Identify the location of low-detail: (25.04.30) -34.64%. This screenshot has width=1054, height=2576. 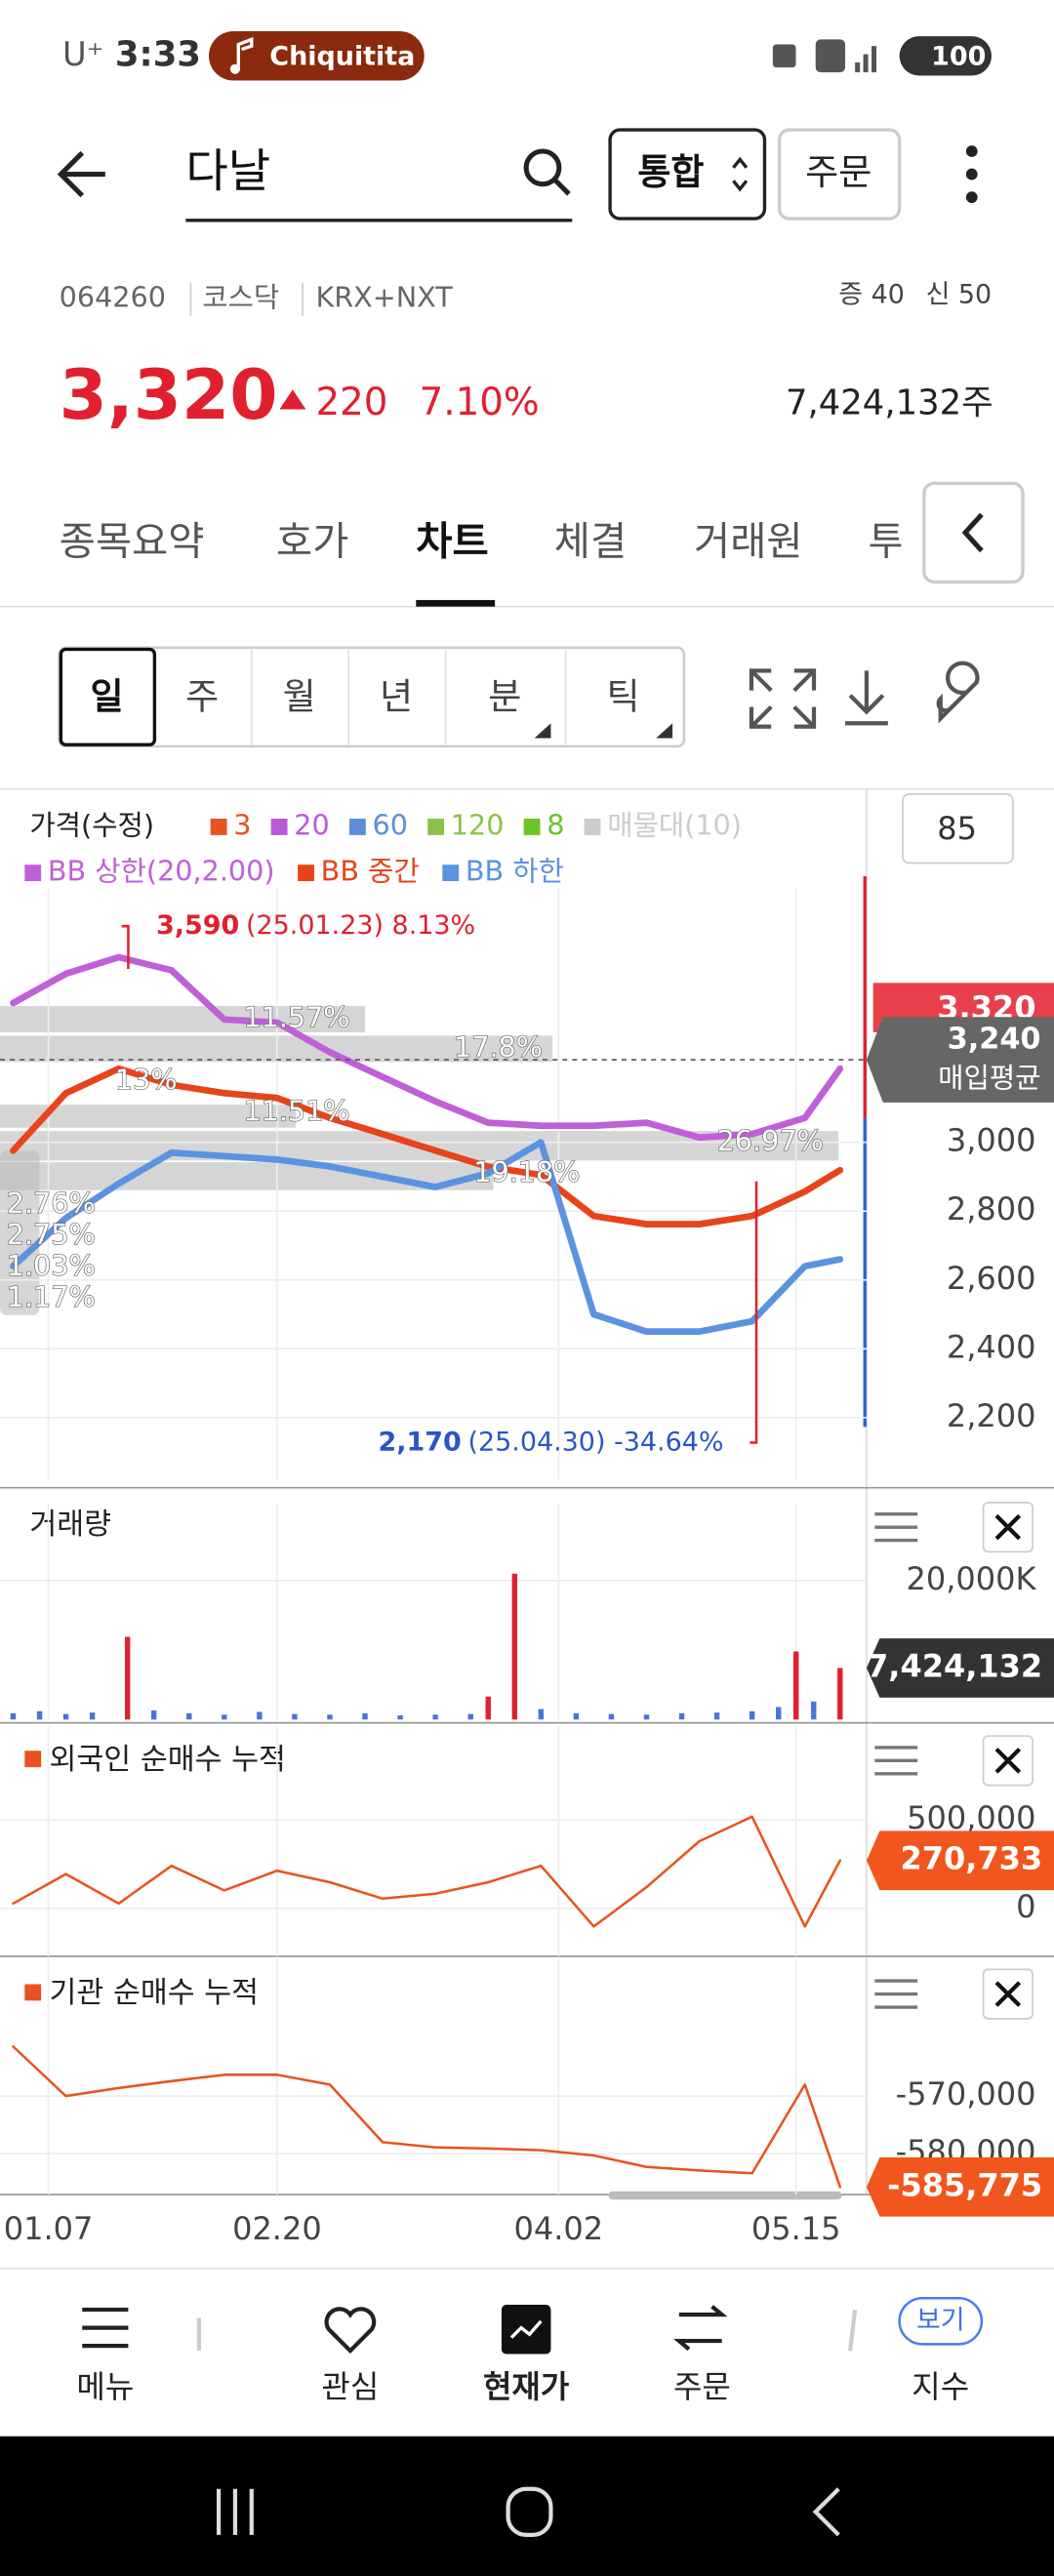
(595, 1442).